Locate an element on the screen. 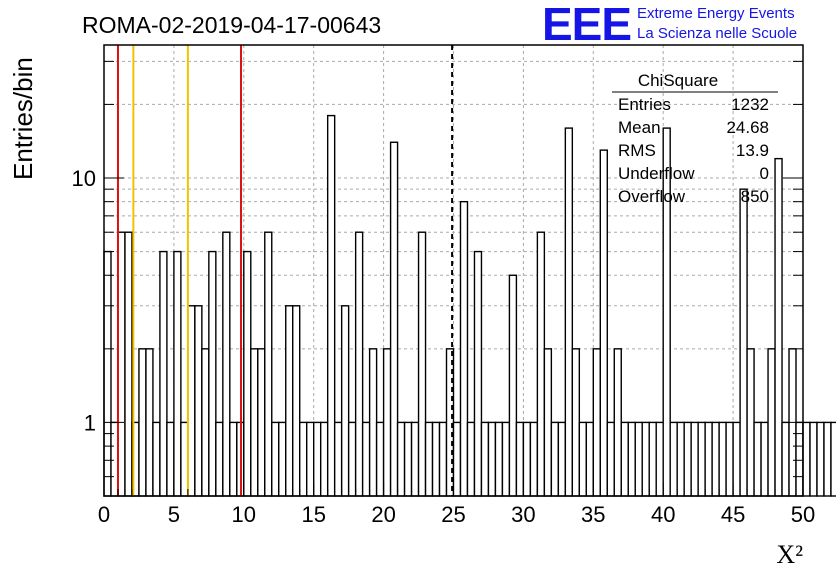 The height and width of the screenshot is (572, 836). stats-label: Mean is located at coordinates (639, 127).